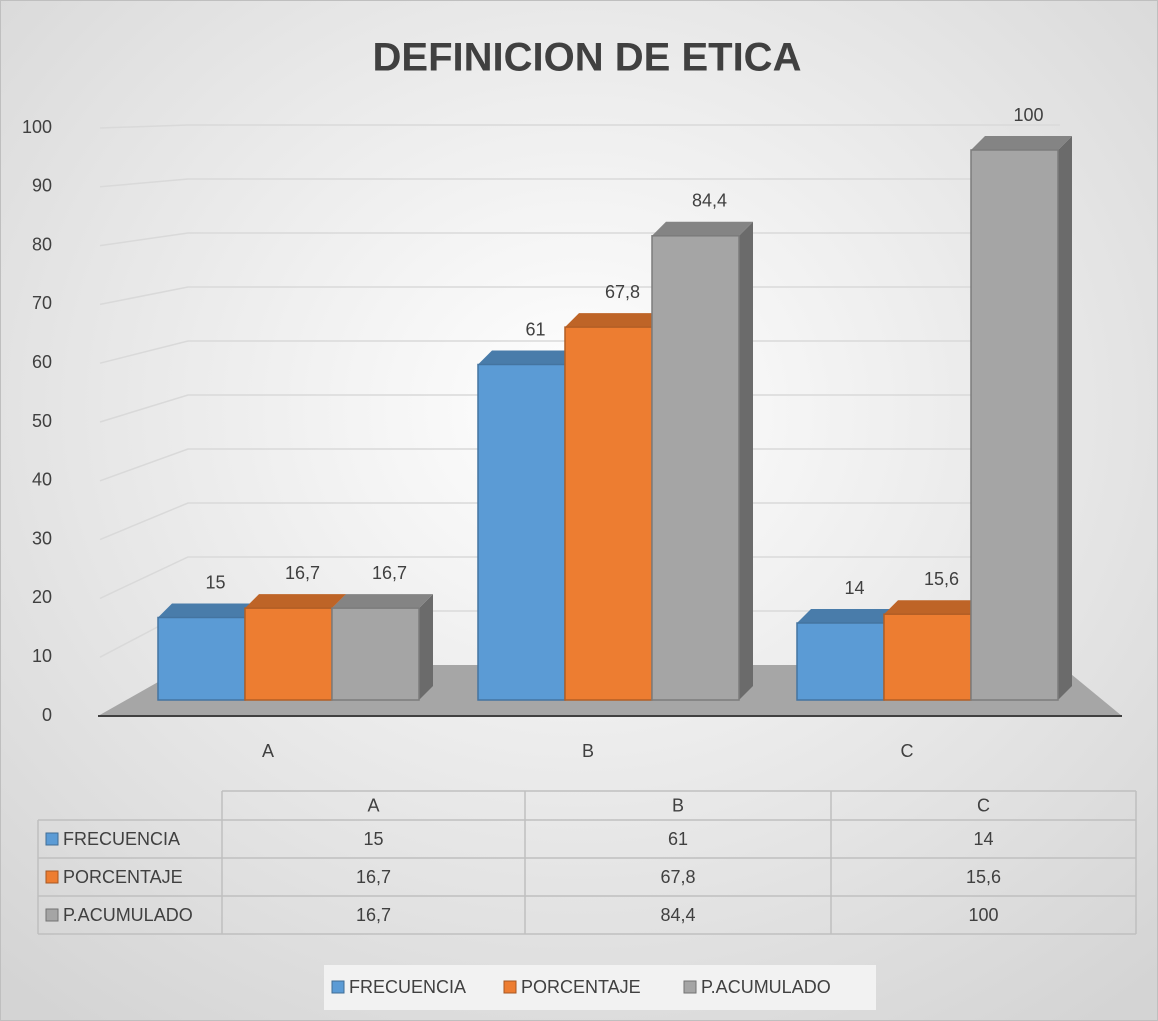 The height and width of the screenshot is (1021, 1158). Describe the element at coordinates (42, 597) in the screenshot. I see `y-tick-label: 20` at that location.